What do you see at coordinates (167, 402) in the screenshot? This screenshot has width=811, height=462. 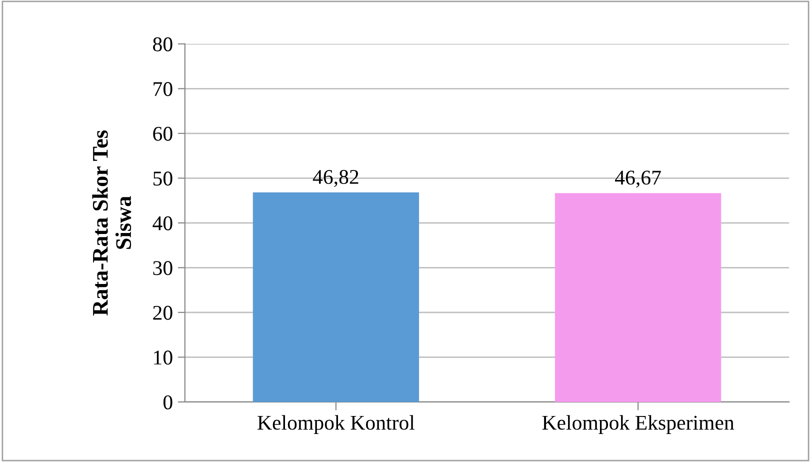 I see `y-tick-label: 0` at bounding box center [167, 402].